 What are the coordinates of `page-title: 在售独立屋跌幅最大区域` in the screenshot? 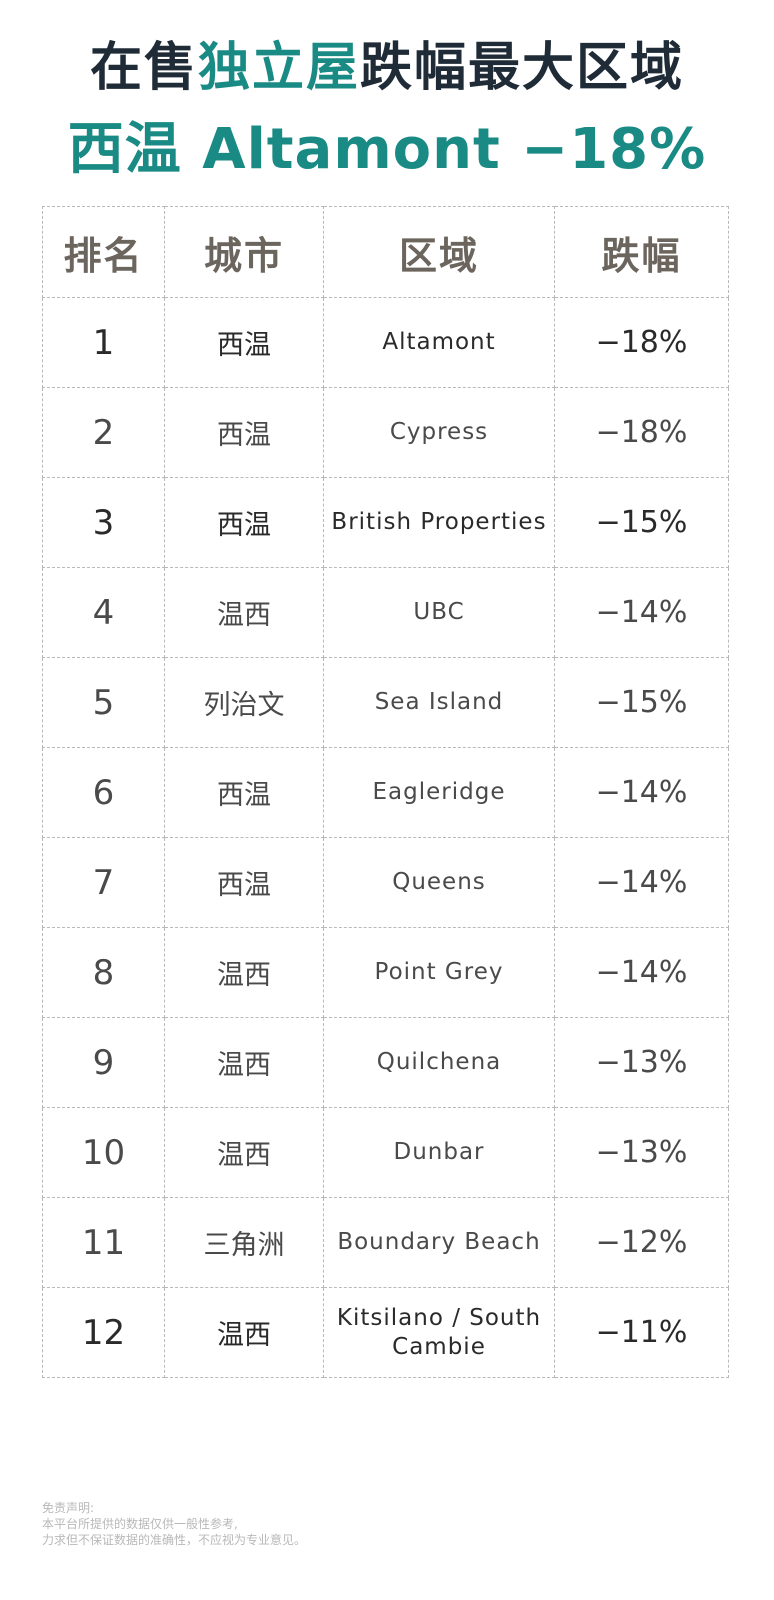 It's located at (387, 68).